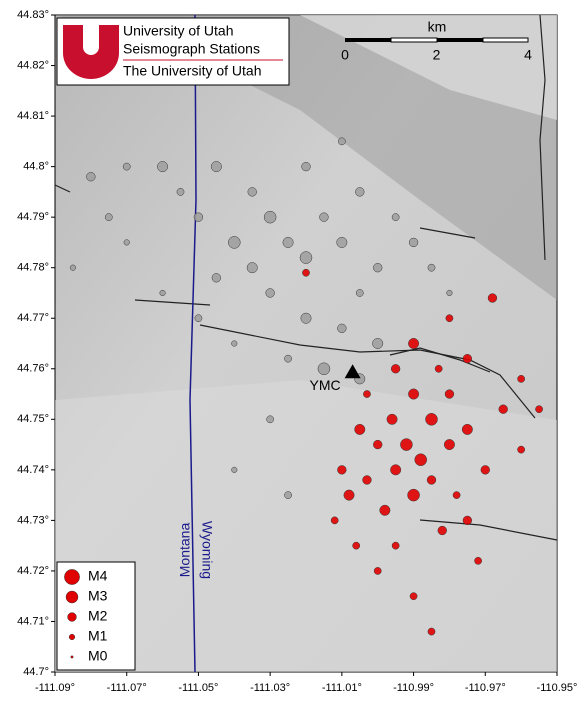 The height and width of the screenshot is (711, 584). Describe the element at coordinates (342, 688) in the screenshot. I see `x-tick-label: -111.01°` at that location.